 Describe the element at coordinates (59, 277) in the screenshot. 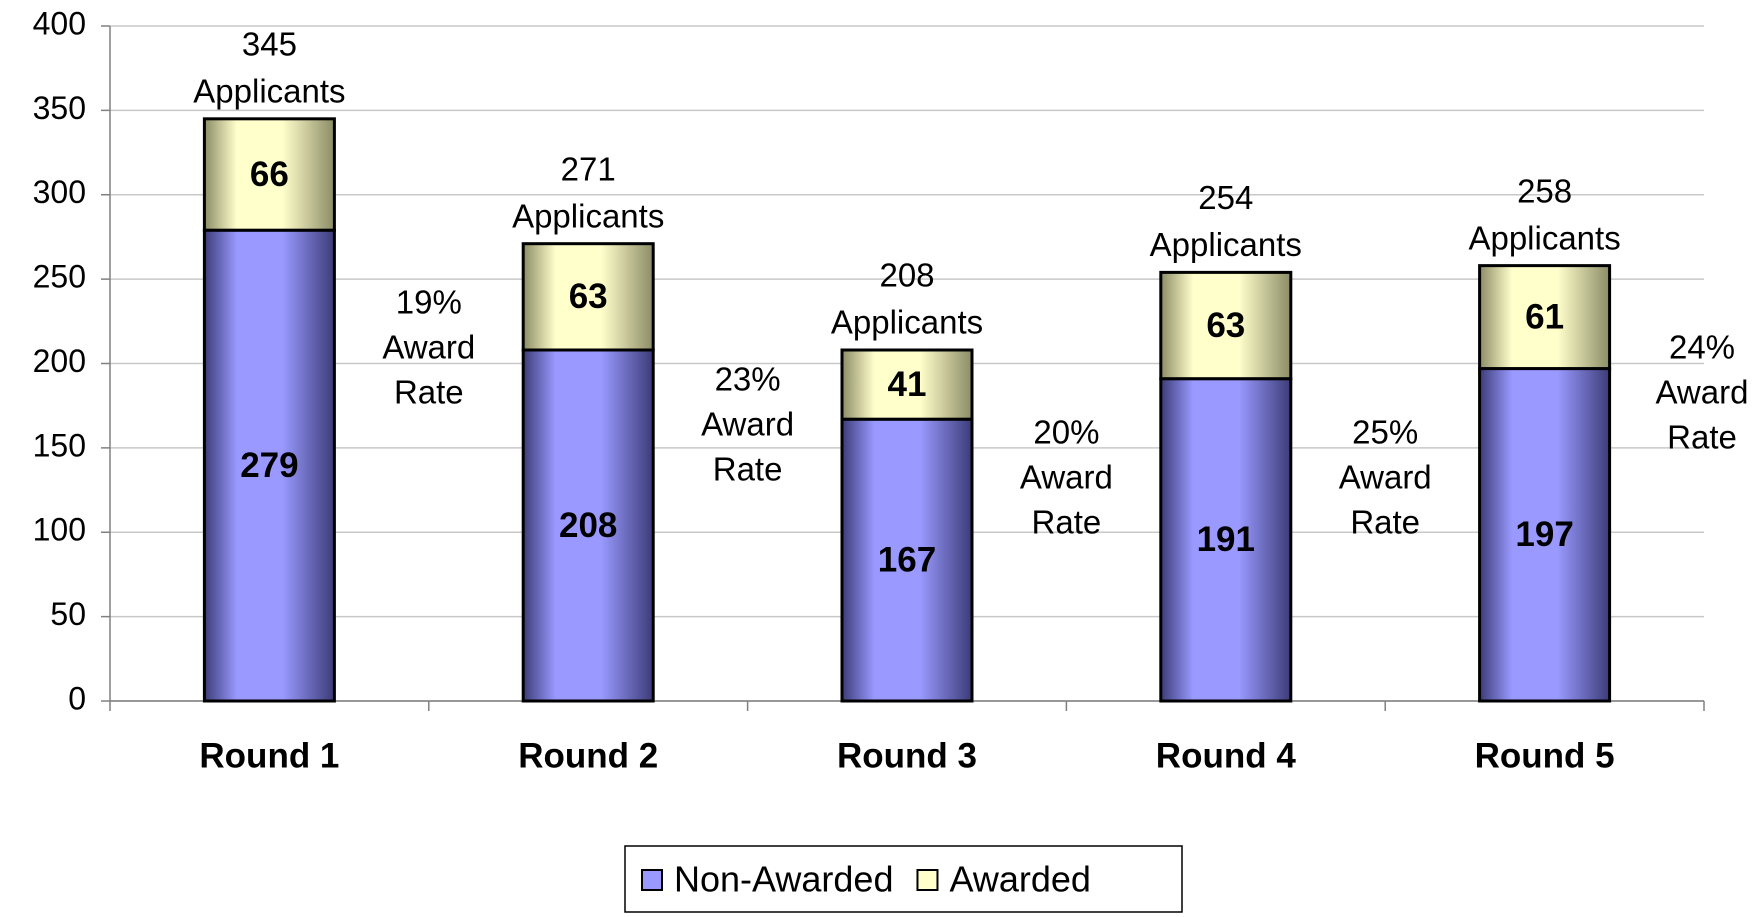

I see `y-tick-label: 250` at that location.